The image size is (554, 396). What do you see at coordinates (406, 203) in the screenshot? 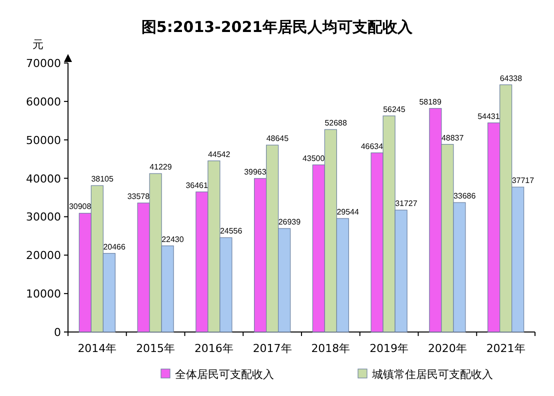
I see `data-label: 31727` at bounding box center [406, 203].